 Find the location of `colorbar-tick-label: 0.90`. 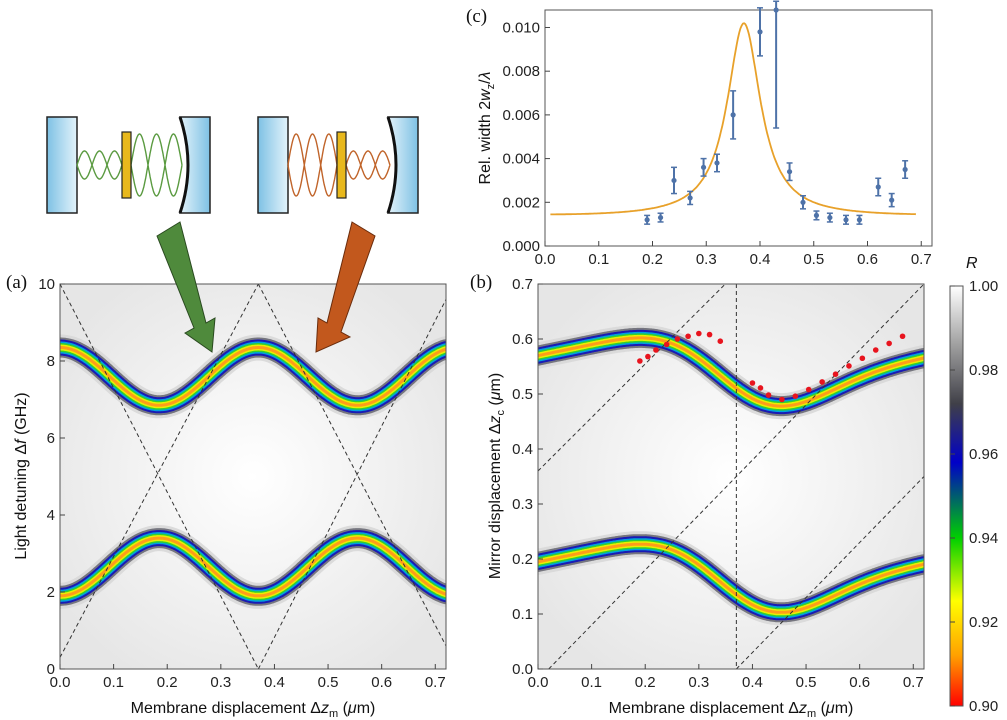

colorbar-tick-label: 0.90 is located at coordinates (983, 706).